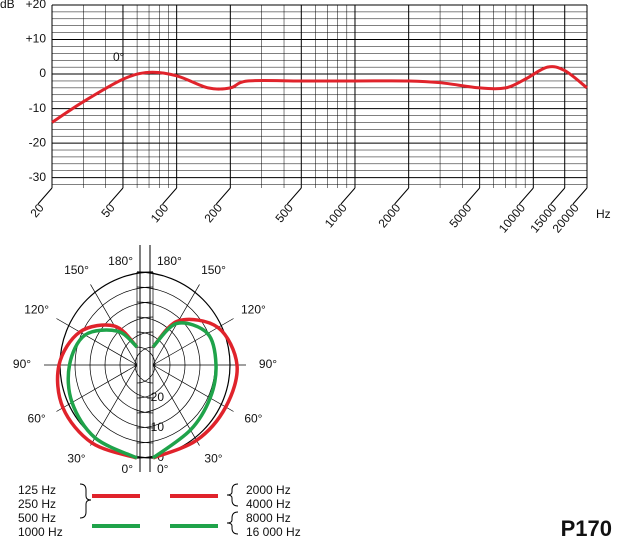  I want to click on legend-label: 250 Hz, so click(37, 504).